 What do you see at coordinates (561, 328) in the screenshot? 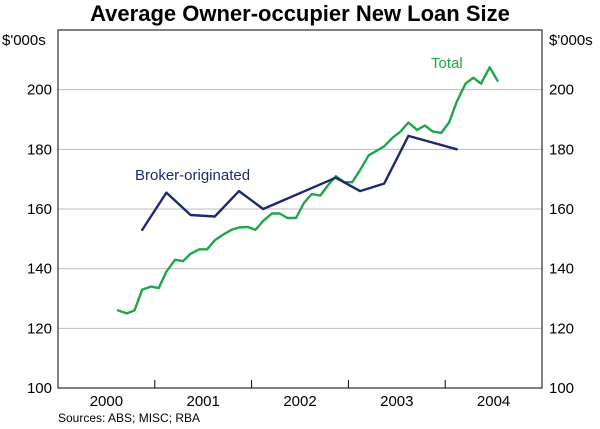
I see `y-tick-label-right: 120` at bounding box center [561, 328].